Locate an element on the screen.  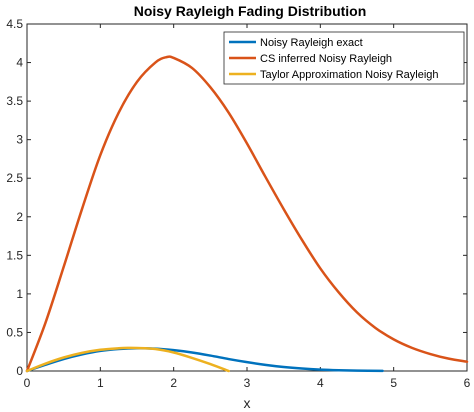
x-tick-label: 1 is located at coordinates (100, 383).